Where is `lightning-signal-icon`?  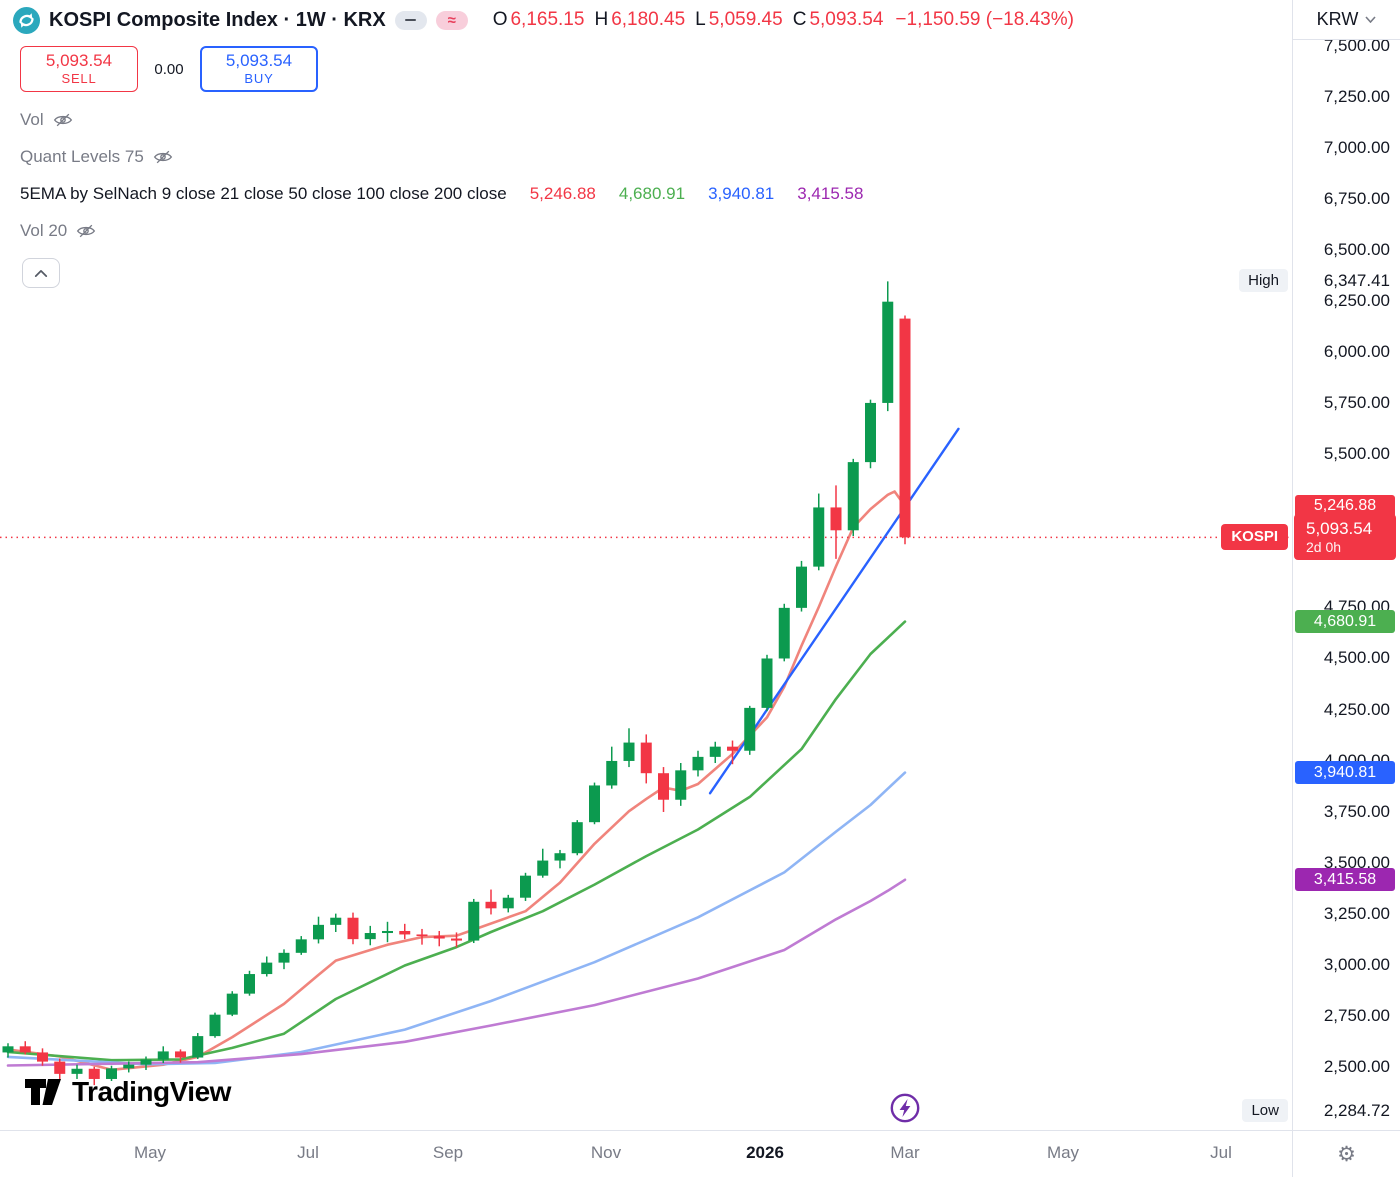 lightning-signal-icon is located at coordinates (905, 1108).